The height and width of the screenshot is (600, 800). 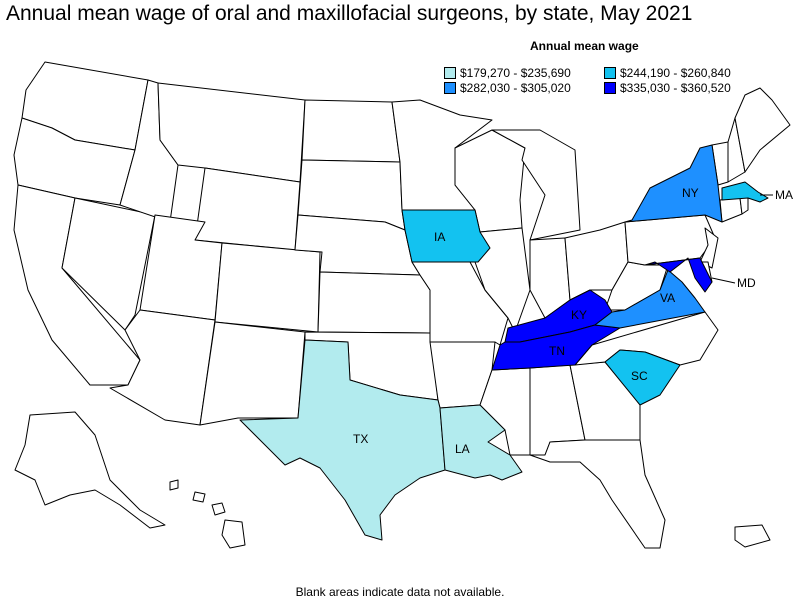 I want to click on label-TX: TX, so click(x=360, y=439).